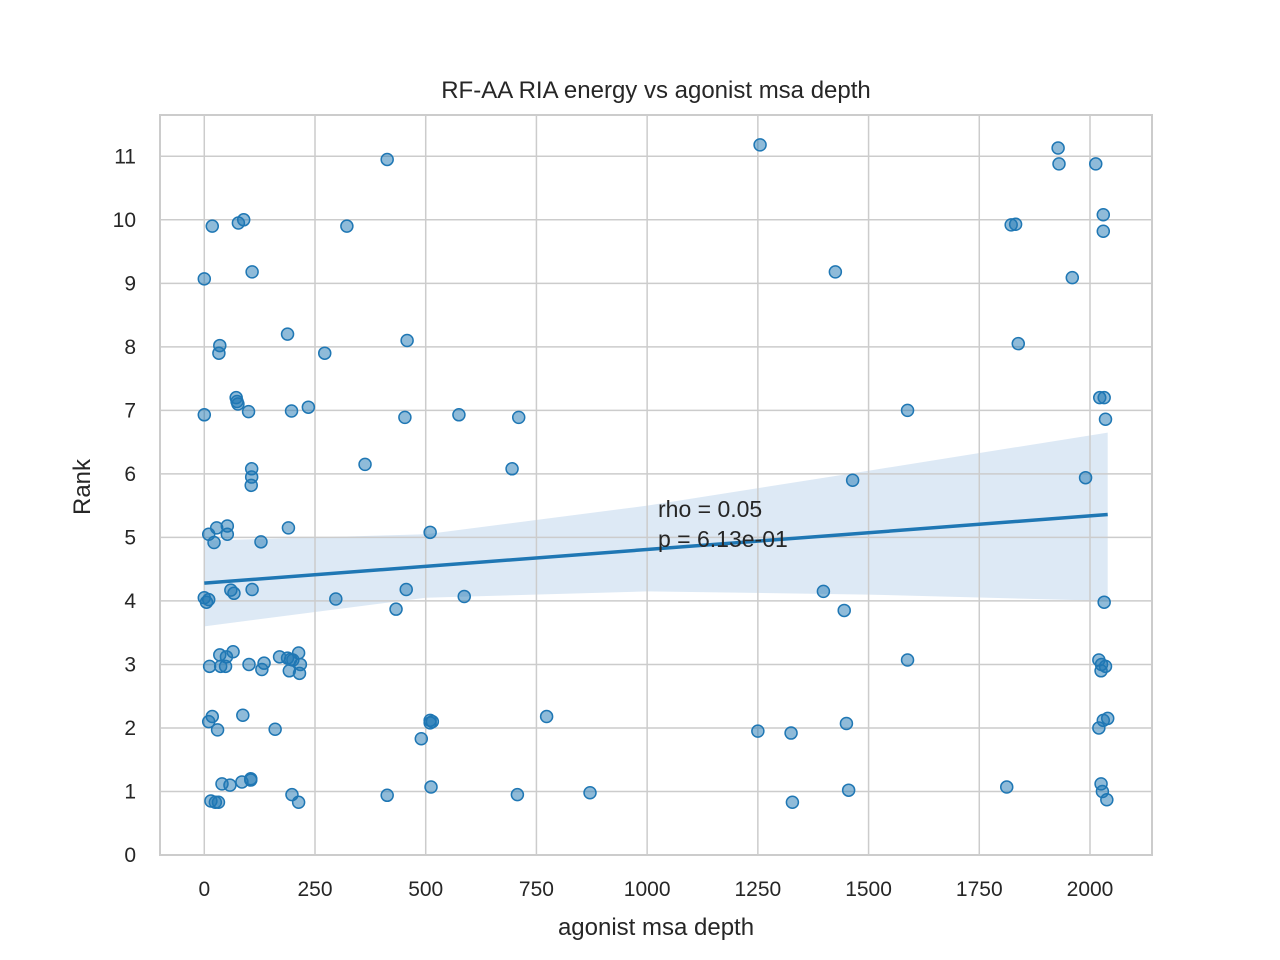 The height and width of the screenshot is (960, 1280). I want to click on annotation-line: rho = 0.05, so click(710, 509).